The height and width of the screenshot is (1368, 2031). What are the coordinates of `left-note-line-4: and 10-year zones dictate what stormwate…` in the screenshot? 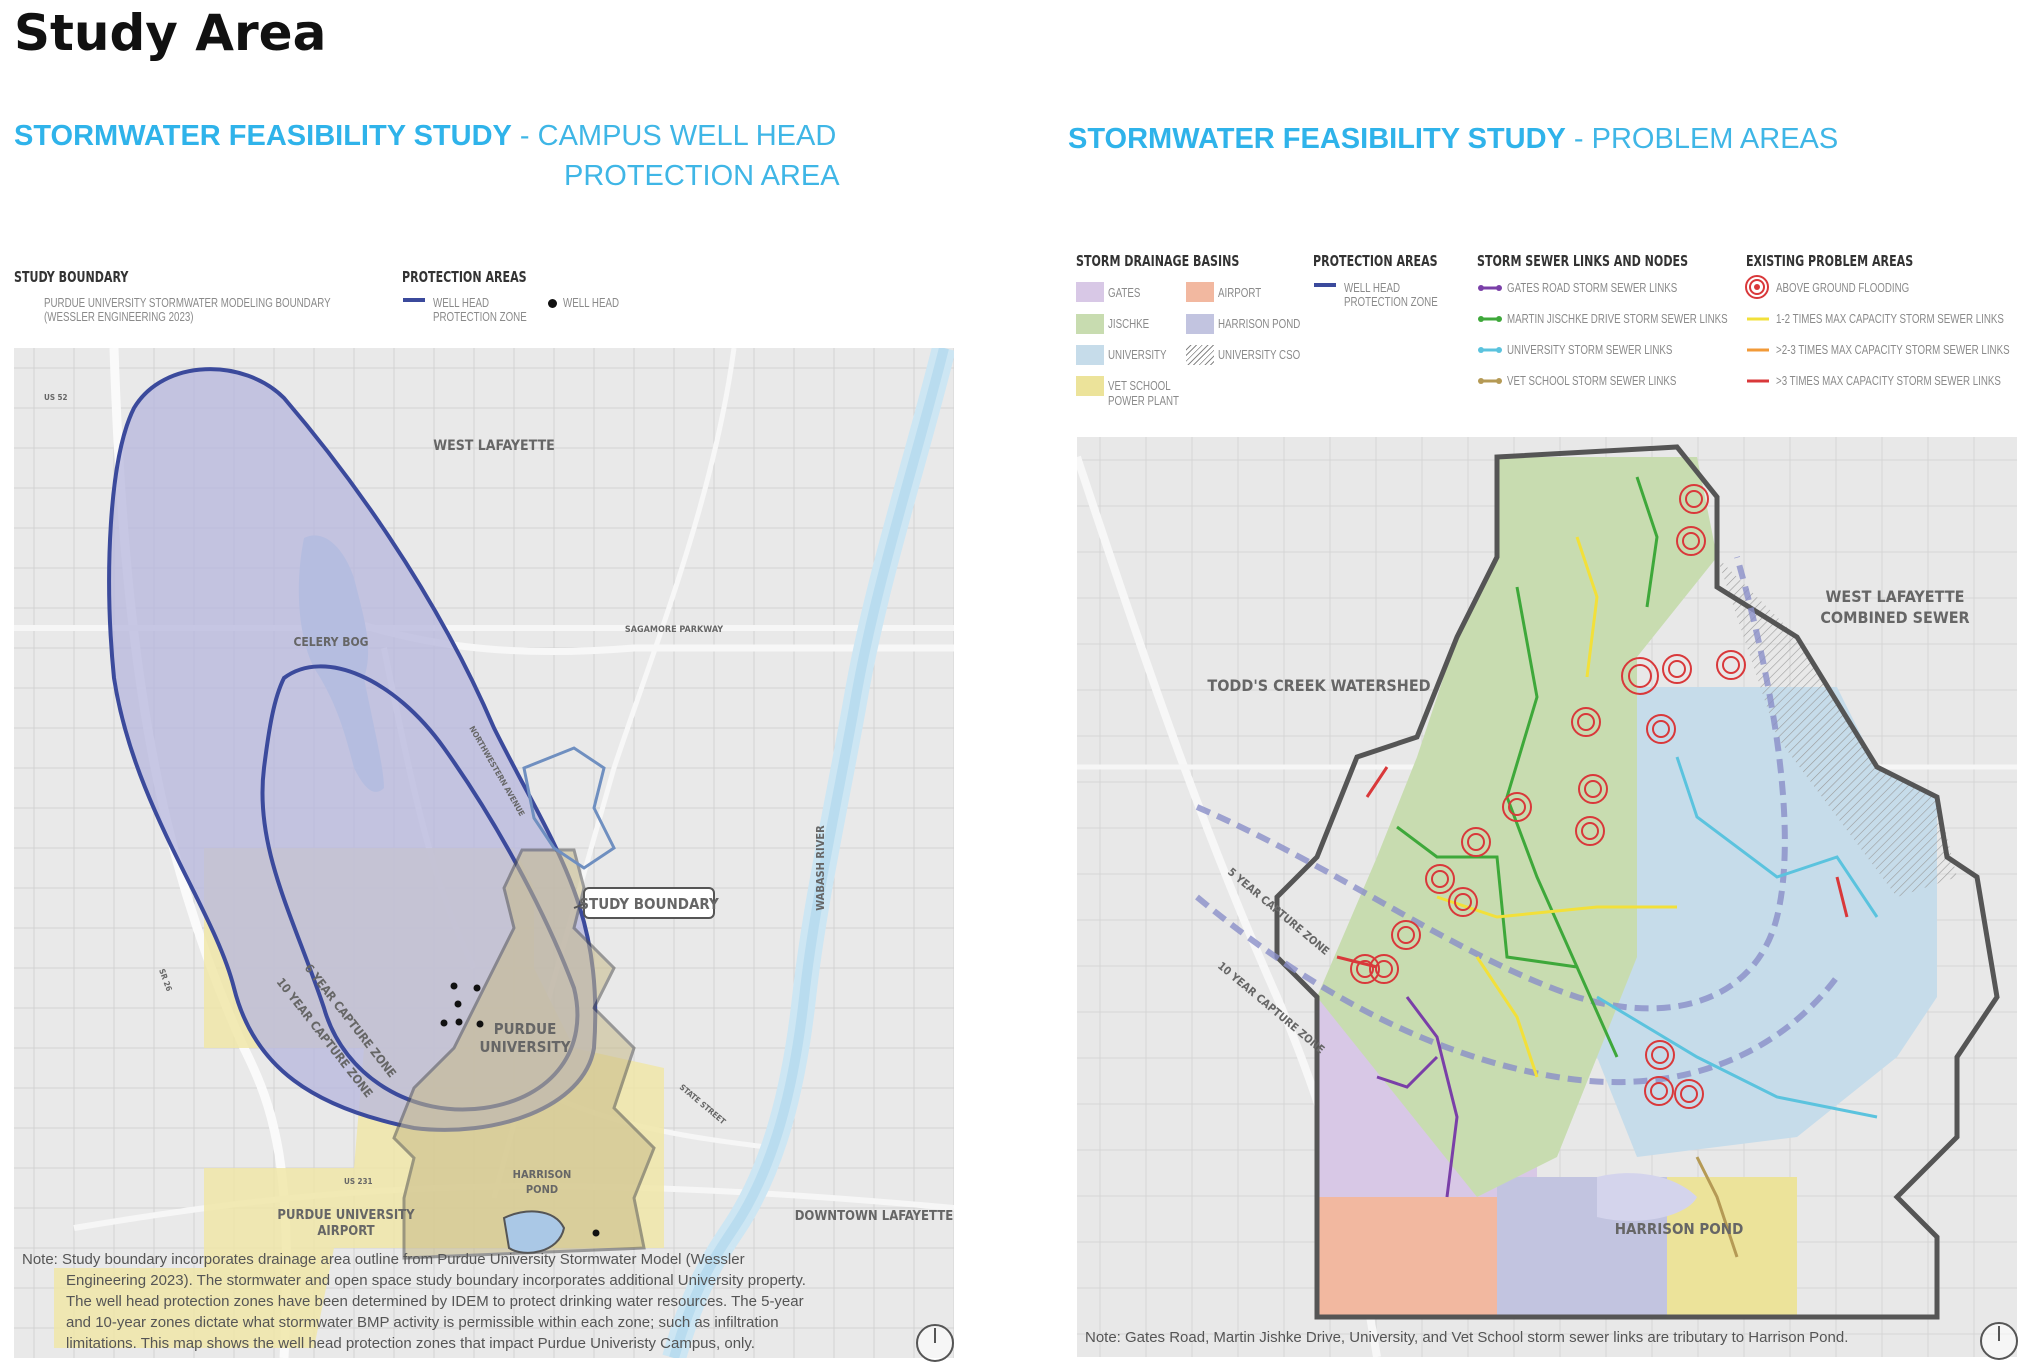 It's located at (422, 1322).